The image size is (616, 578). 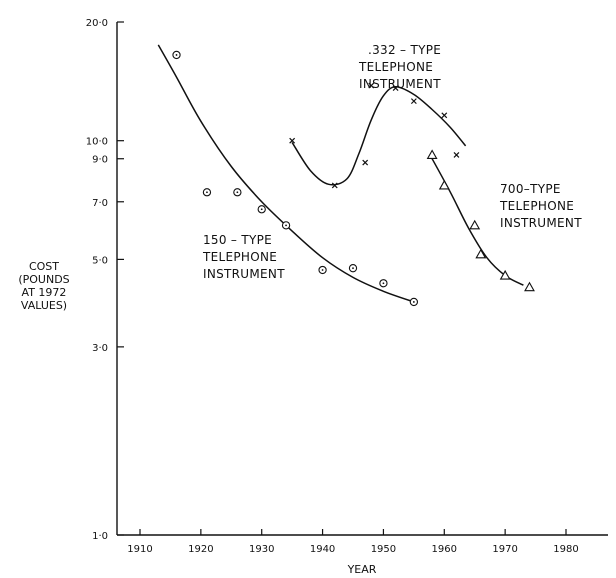 I want to click on y-axis-title-line-3: AT 1972, so click(x=44, y=292).